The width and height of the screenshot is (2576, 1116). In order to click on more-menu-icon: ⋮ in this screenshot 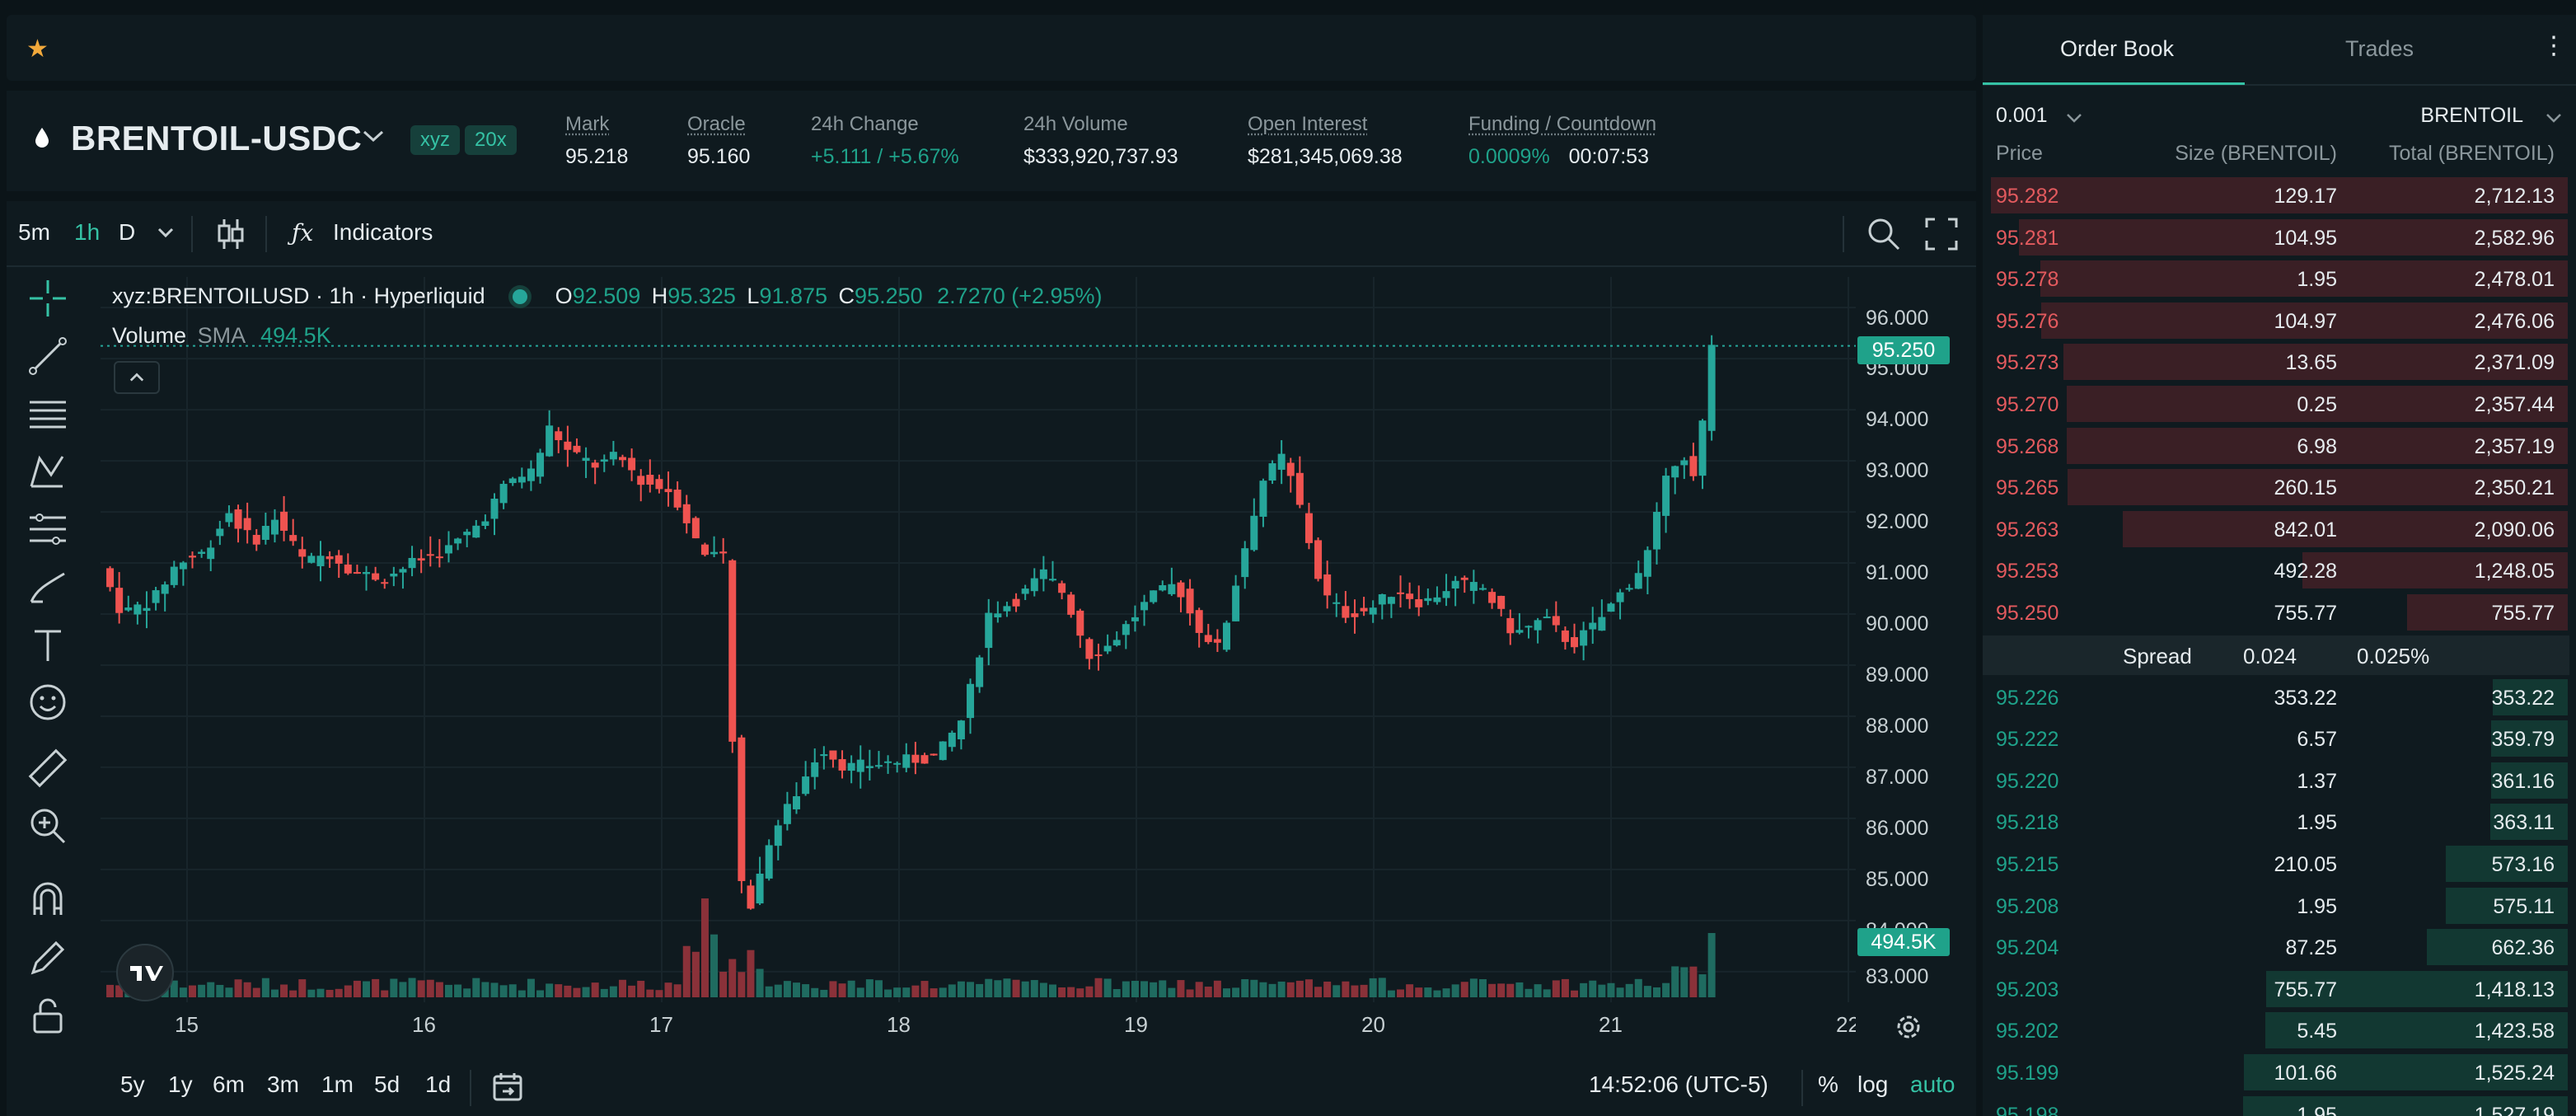, I will do `click(2553, 45)`.